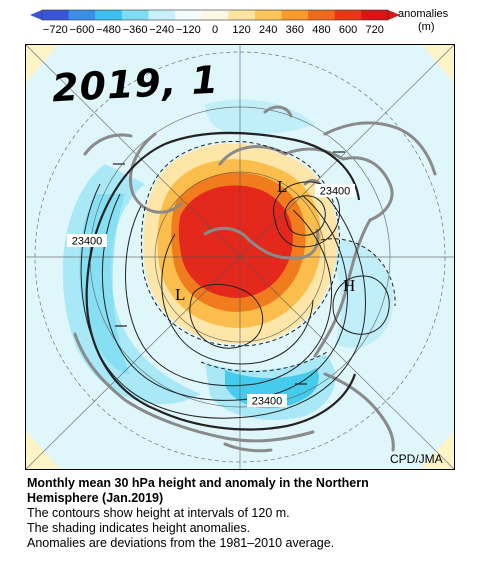 Image resolution: width=480 pixels, height=570 pixels. What do you see at coordinates (361, 305) in the screenshot?
I see `contour-high` at bounding box center [361, 305].